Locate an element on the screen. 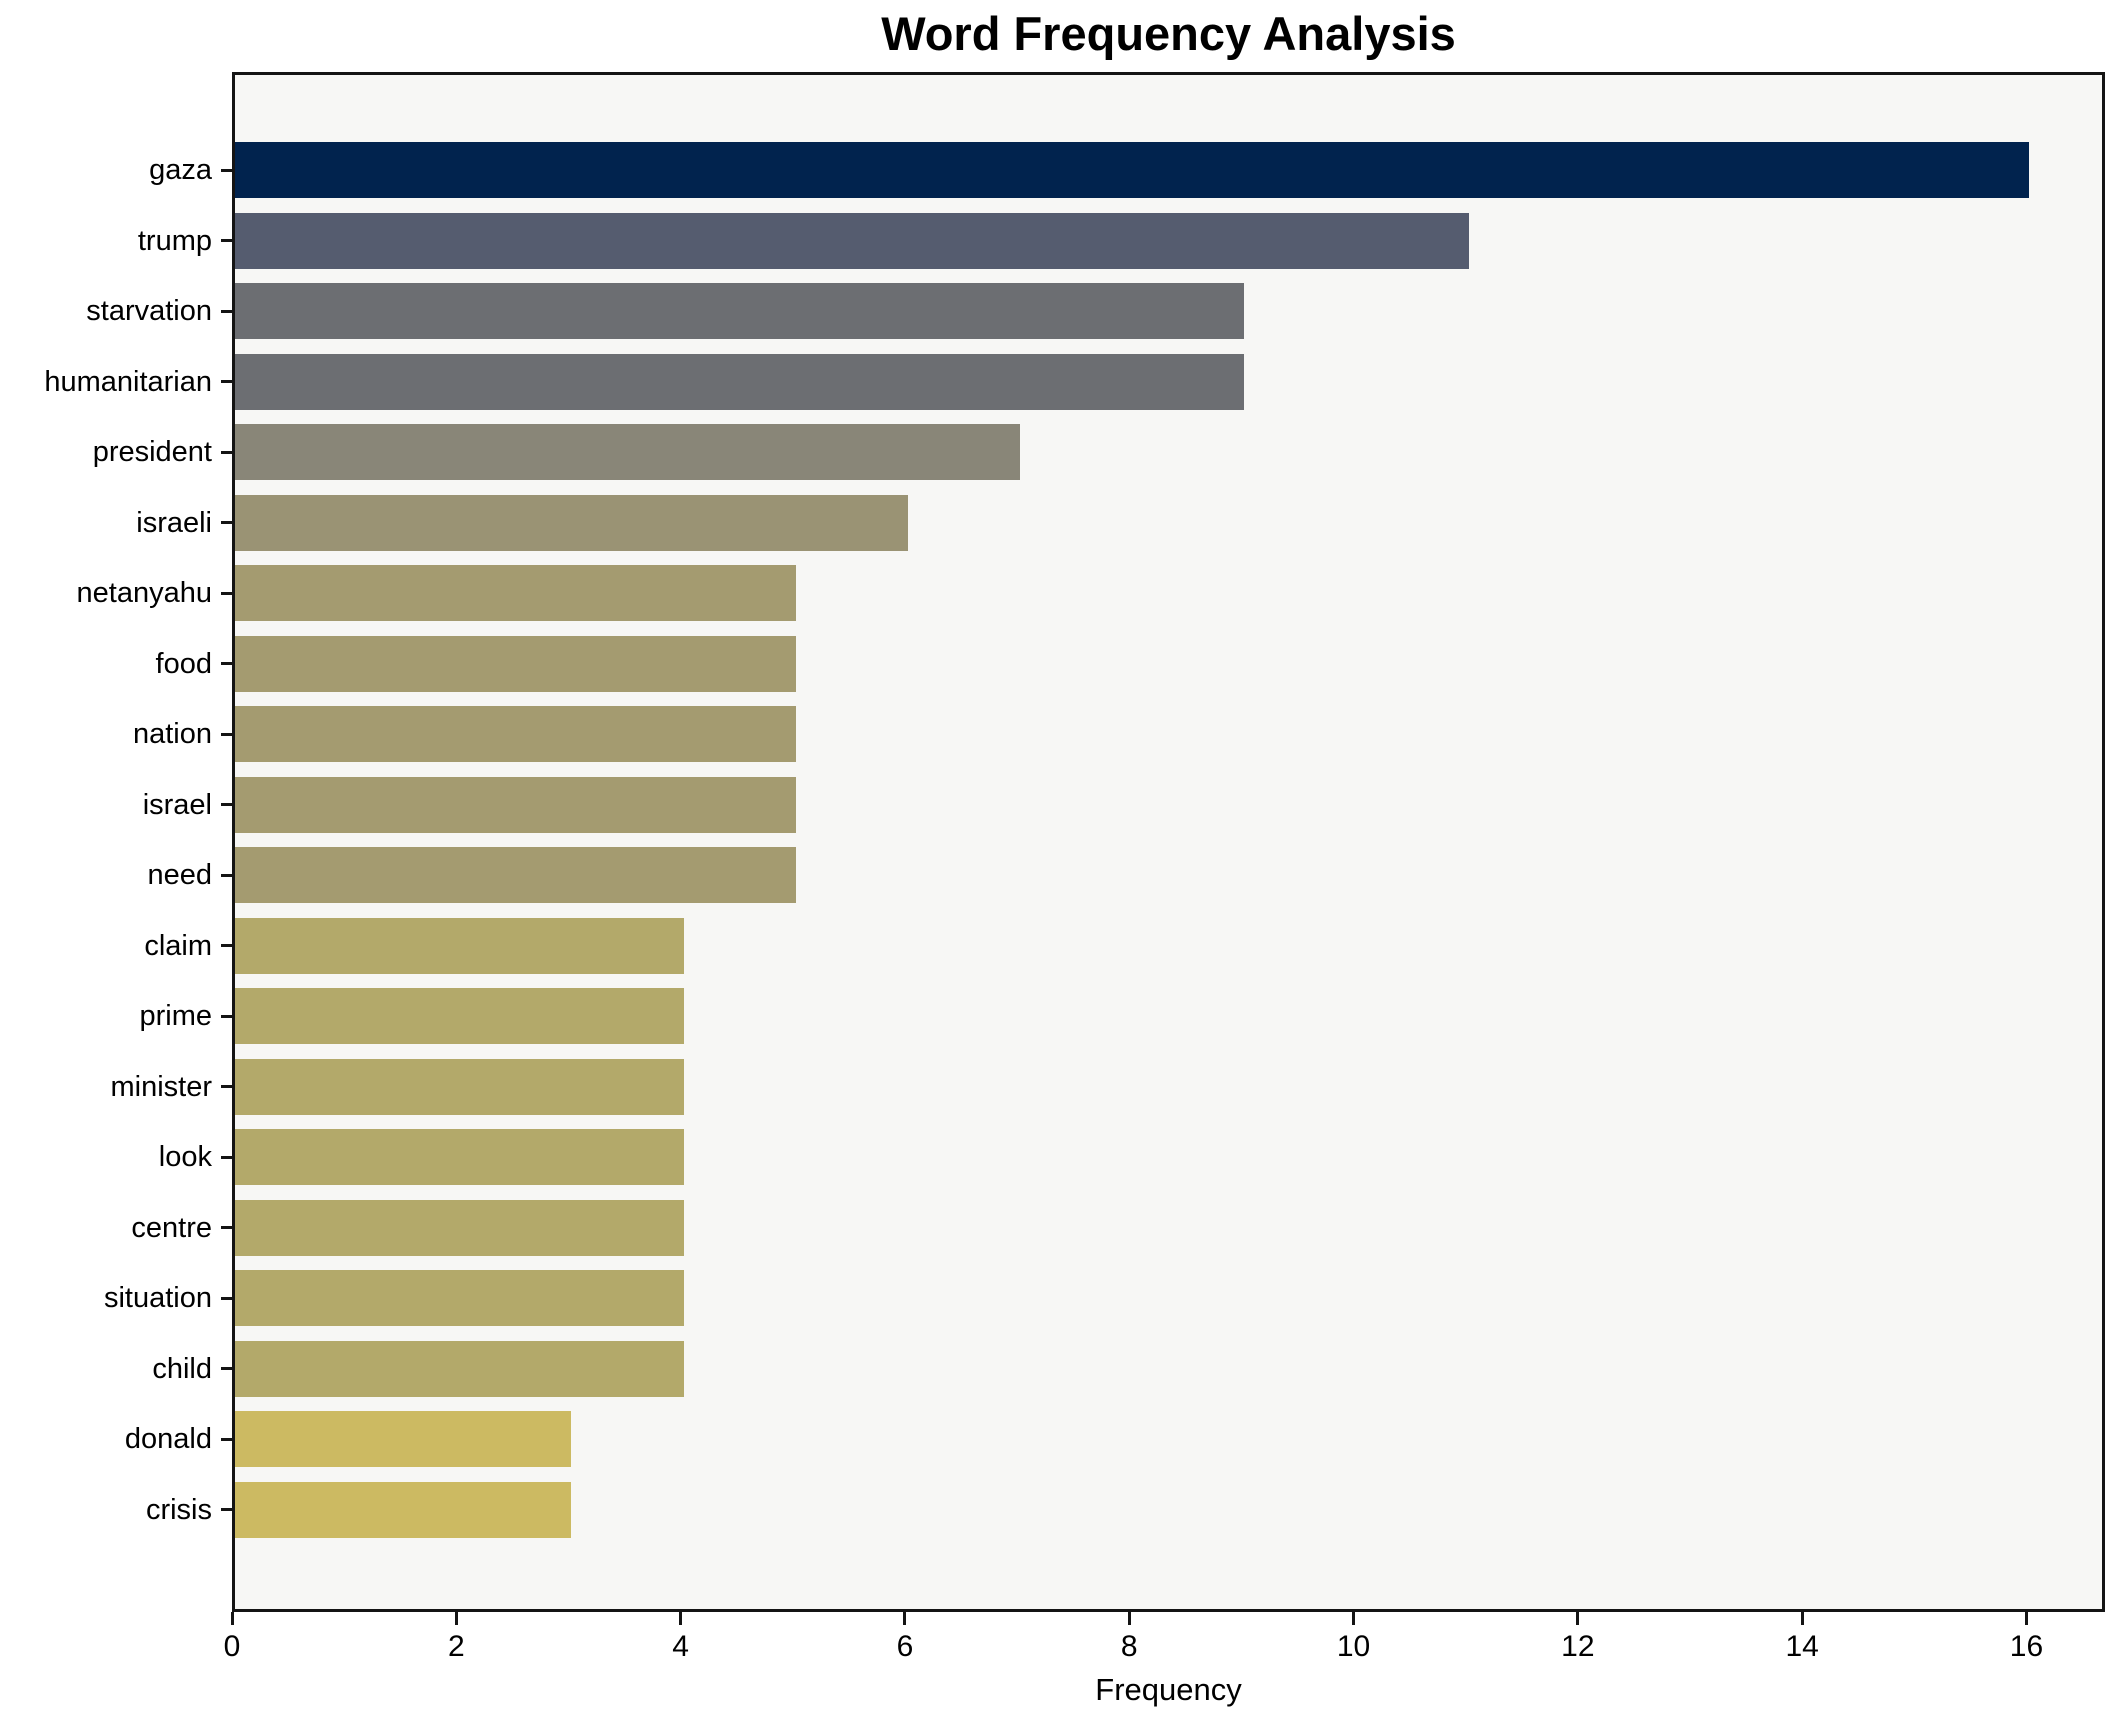  bar-israeli is located at coordinates (571, 522).